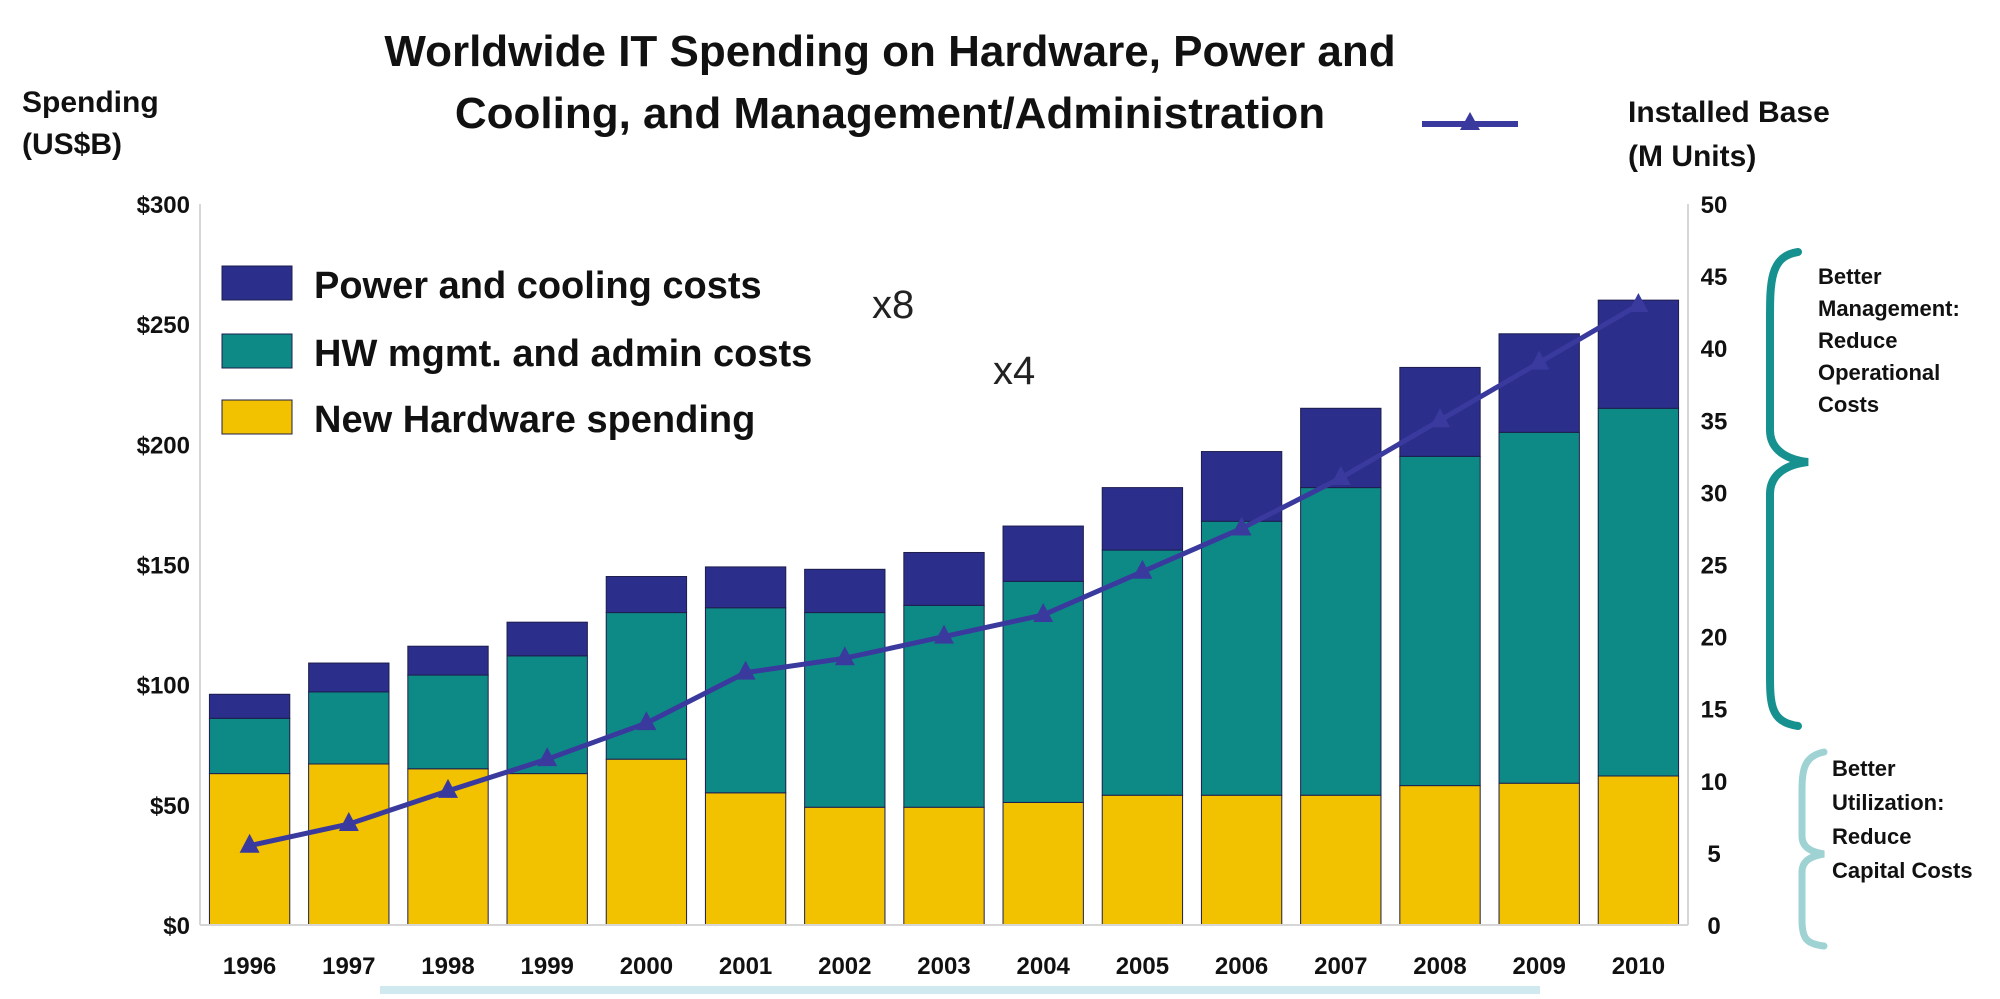 This screenshot has width=2000, height=999. Describe the element at coordinates (1813, 849) in the screenshot. I see `utilization-brace` at that location.